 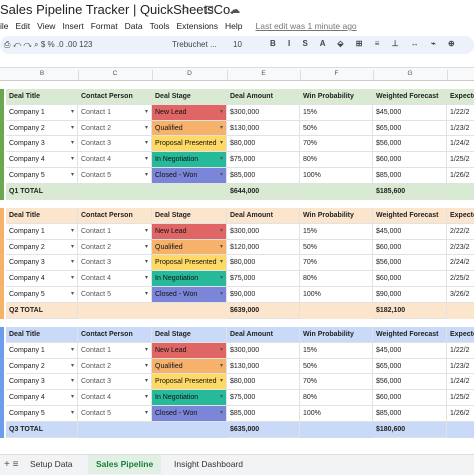 What do you see at coordinates (264, 75) in the screenshot?
I see `column-letter: E` at bounding box center [264, 75].